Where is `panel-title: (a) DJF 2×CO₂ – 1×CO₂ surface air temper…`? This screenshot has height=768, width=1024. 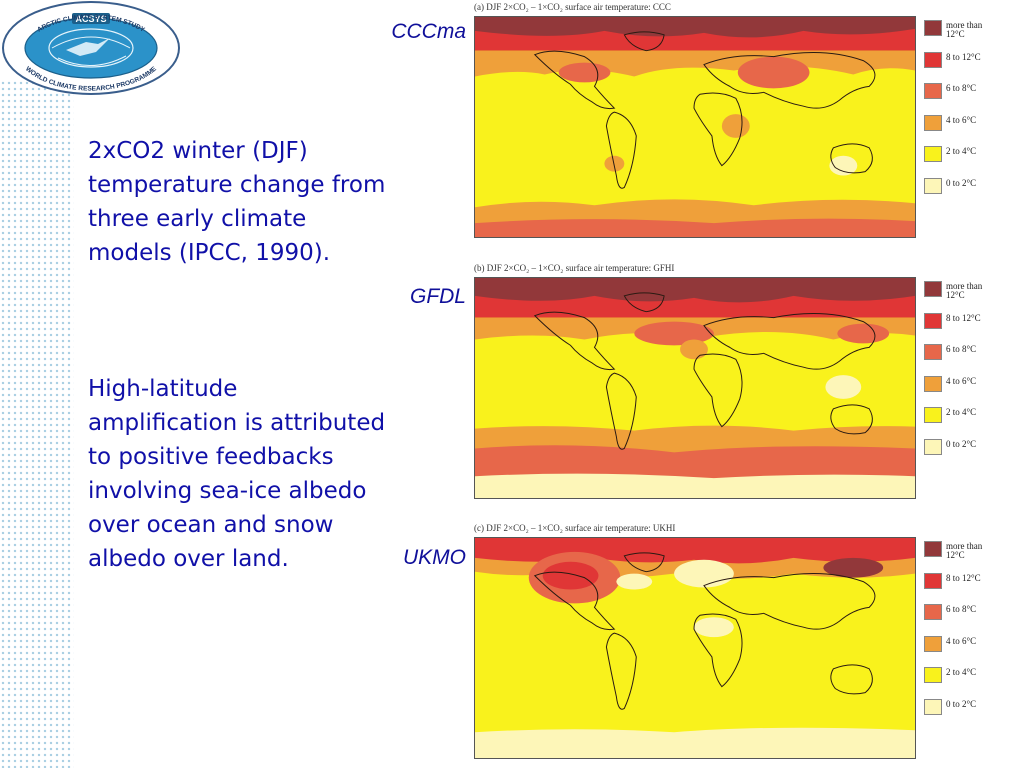
panel-title: (a) DJF 2×CO₂ – 1×CO₂ surface air temper… is located at coordinates (572, 7).